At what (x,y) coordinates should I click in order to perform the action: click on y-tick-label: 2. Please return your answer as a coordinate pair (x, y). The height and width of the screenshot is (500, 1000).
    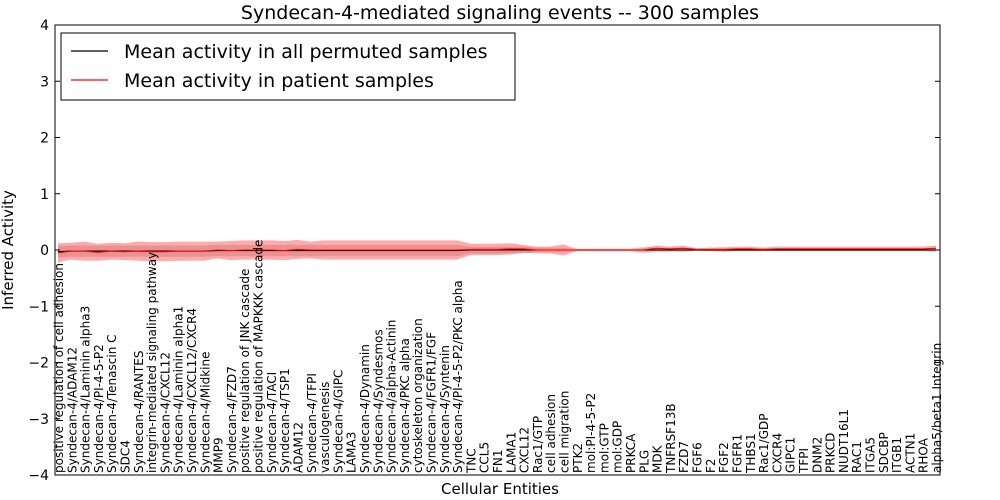
    Looking at the image, I should click on (44, 139).